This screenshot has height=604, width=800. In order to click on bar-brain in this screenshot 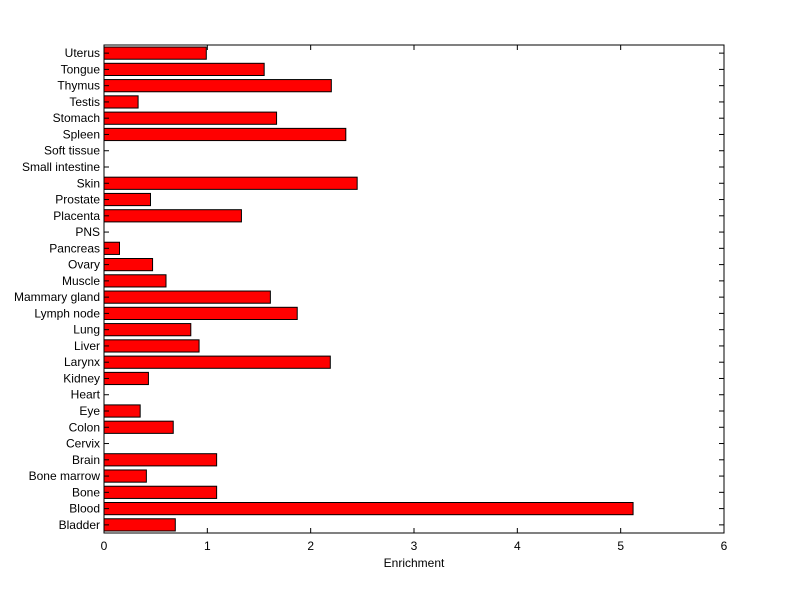, I will do `click(160, 460)`.